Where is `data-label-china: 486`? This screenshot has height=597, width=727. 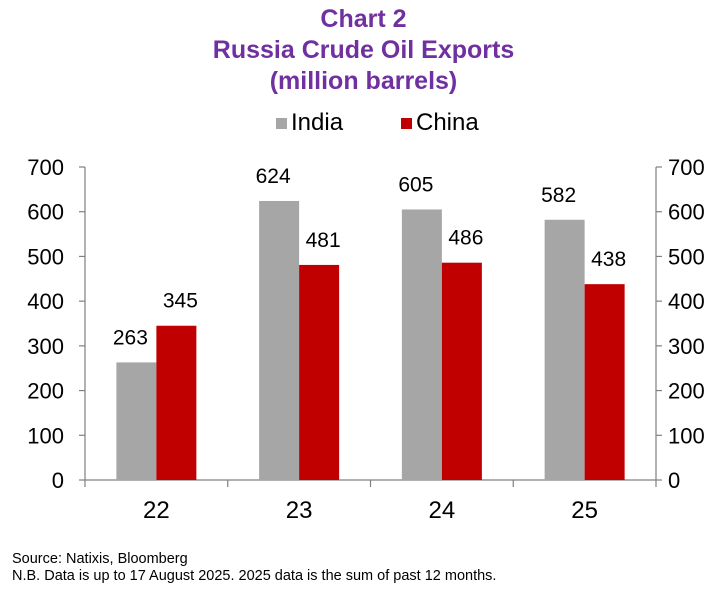 data-label-china: 486 is located at coordinates (465, 238).